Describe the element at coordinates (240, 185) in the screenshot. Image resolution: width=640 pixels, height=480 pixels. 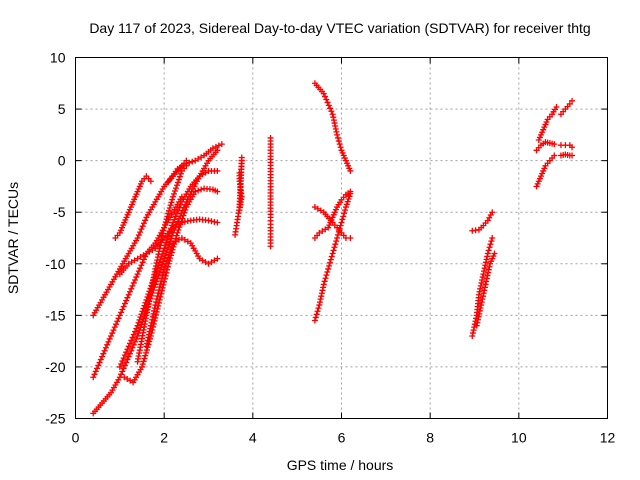
I see `series-arc12` at that location.